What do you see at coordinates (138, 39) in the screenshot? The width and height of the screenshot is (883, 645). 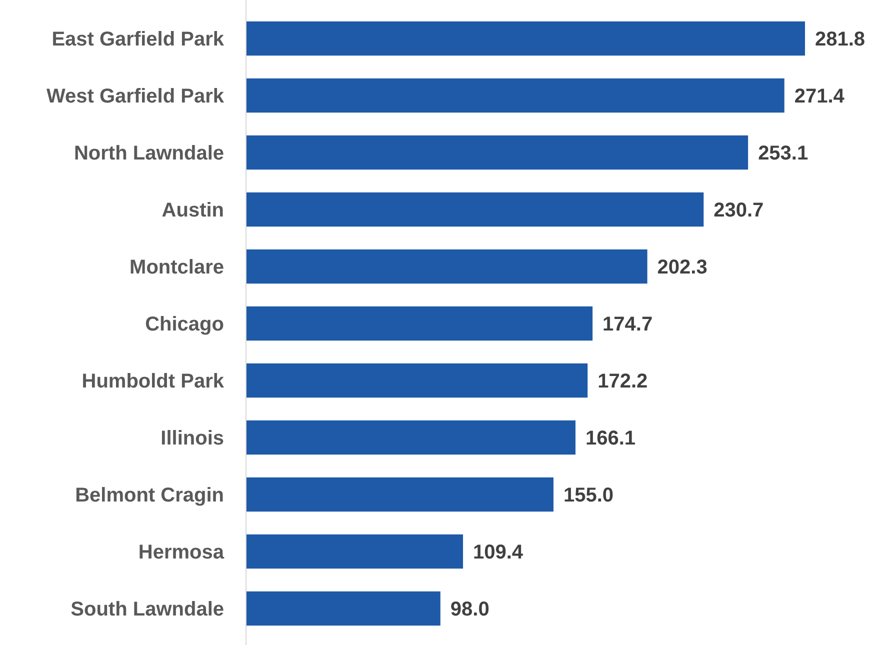 I see `y-tick-label: East Garfield Park` at bounding box center [138, 39].